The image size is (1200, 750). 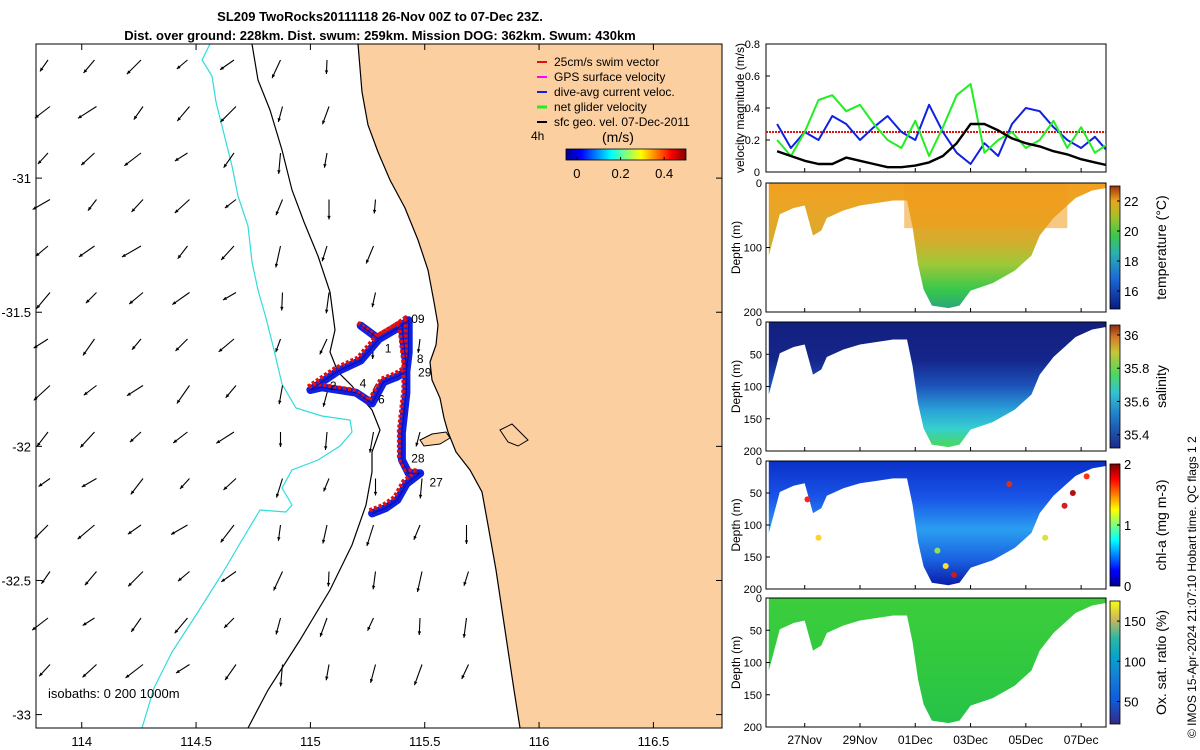 What do you see at coordinates (333, 386) in the screenshot?
I see `track-label: 2` at bounding box center [333, 386].